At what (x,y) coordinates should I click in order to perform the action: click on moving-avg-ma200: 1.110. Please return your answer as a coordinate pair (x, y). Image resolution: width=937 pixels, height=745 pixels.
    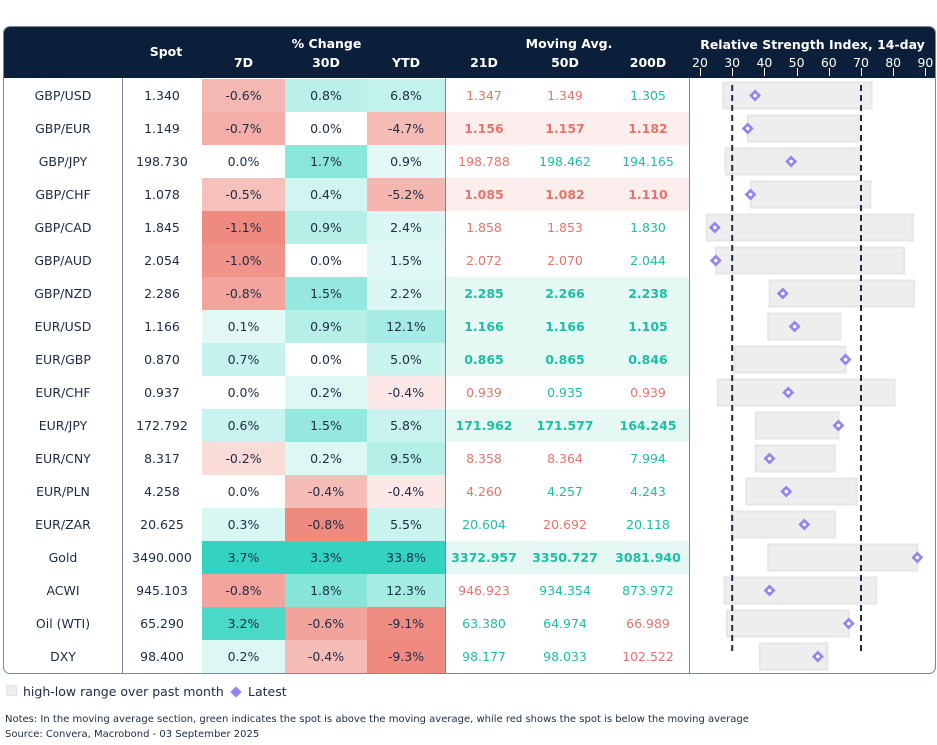
    Looking at the image, I should click on (648, 194).